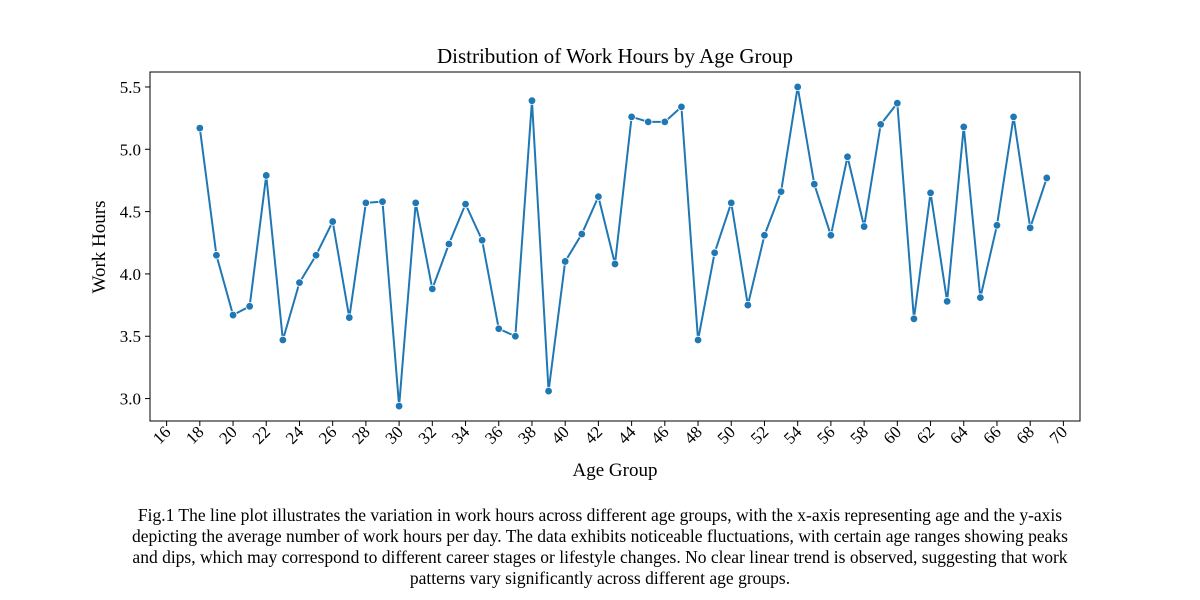 This screenshot has height=600, width=1200. What do you see at coordinates (393, 434) in the screenshot?
I see `x-tick-label: 30` at bounding box center [393, 434].